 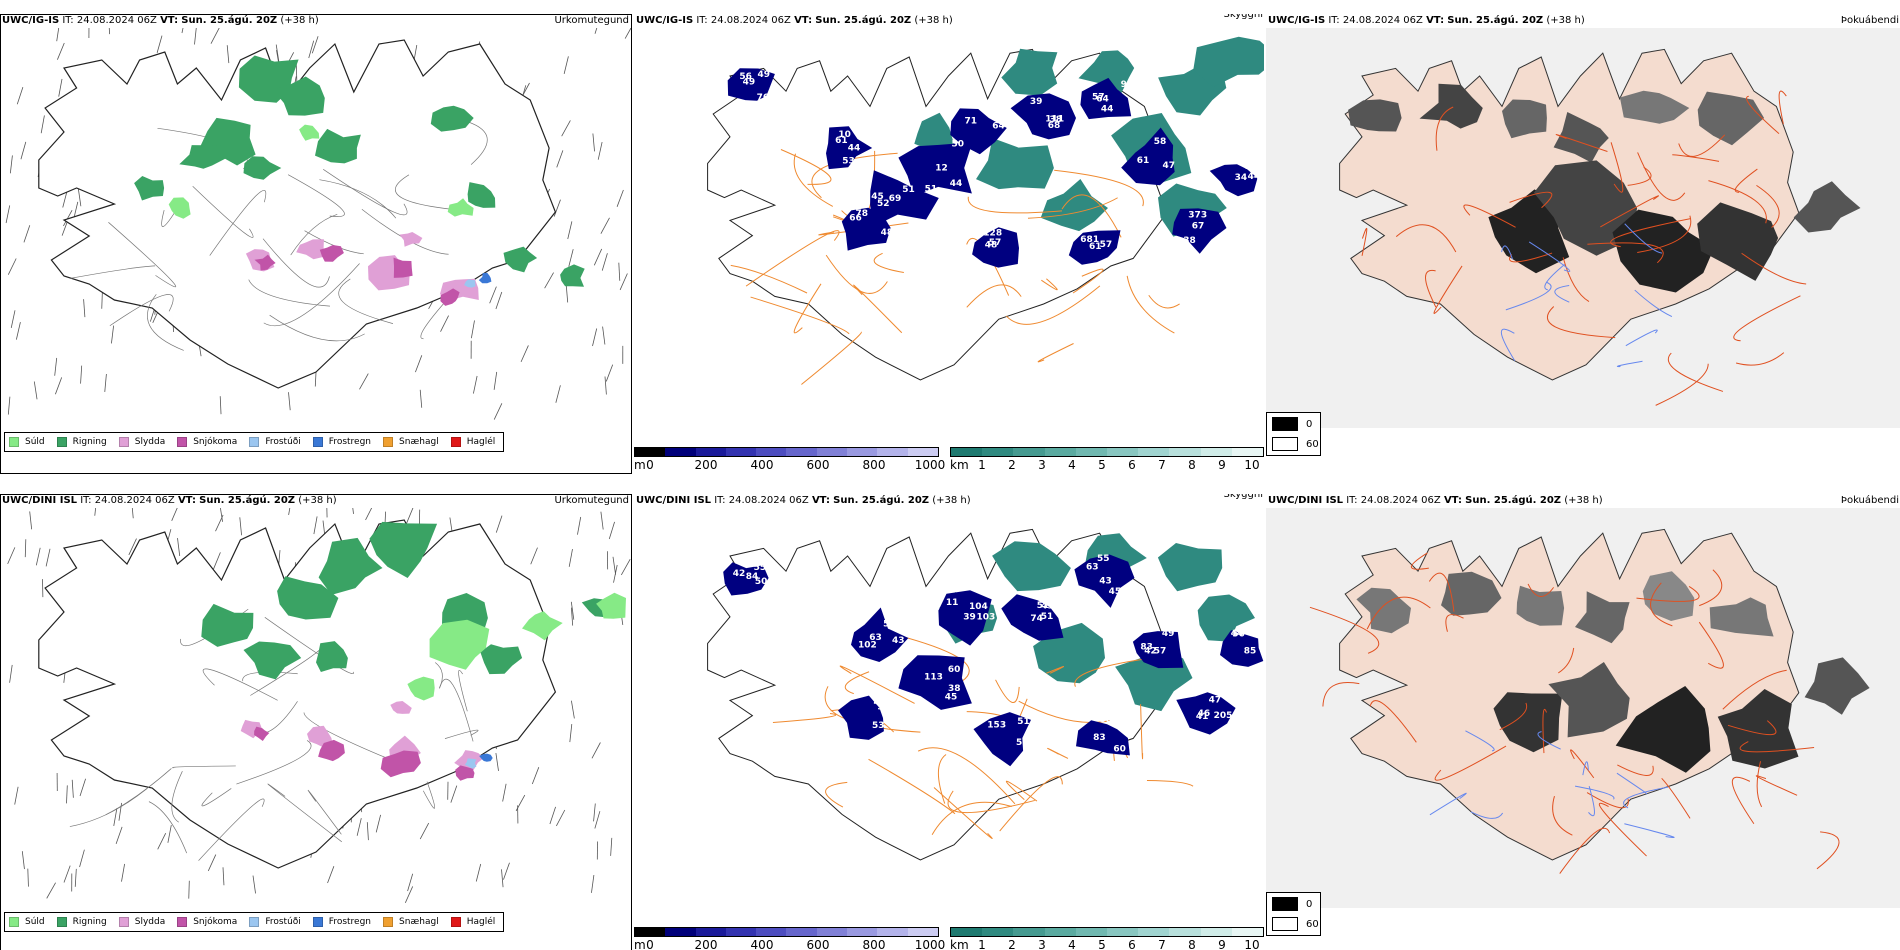 What do you see at coordinates (350, 922) in the screenshot?
I see `legend-label: Frostregn` at bounding box center [350, 922].